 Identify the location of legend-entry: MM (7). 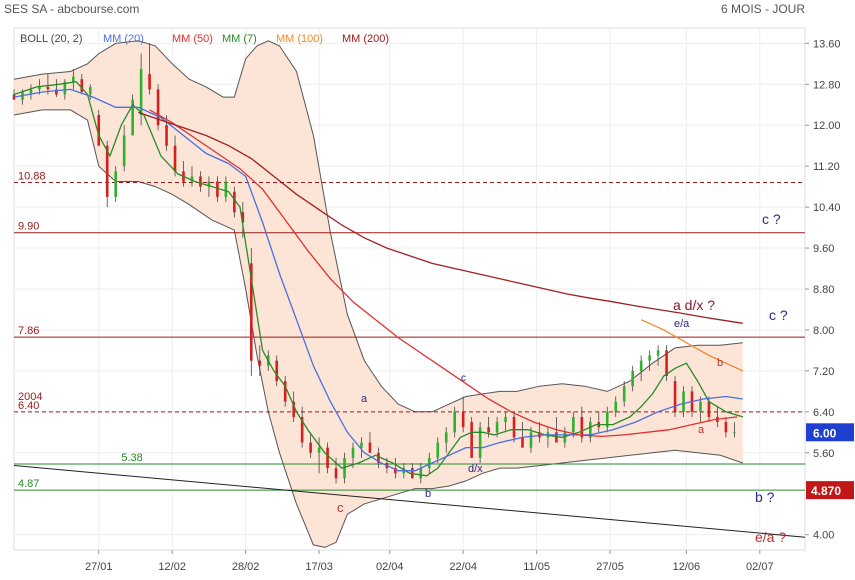
(239, 39).